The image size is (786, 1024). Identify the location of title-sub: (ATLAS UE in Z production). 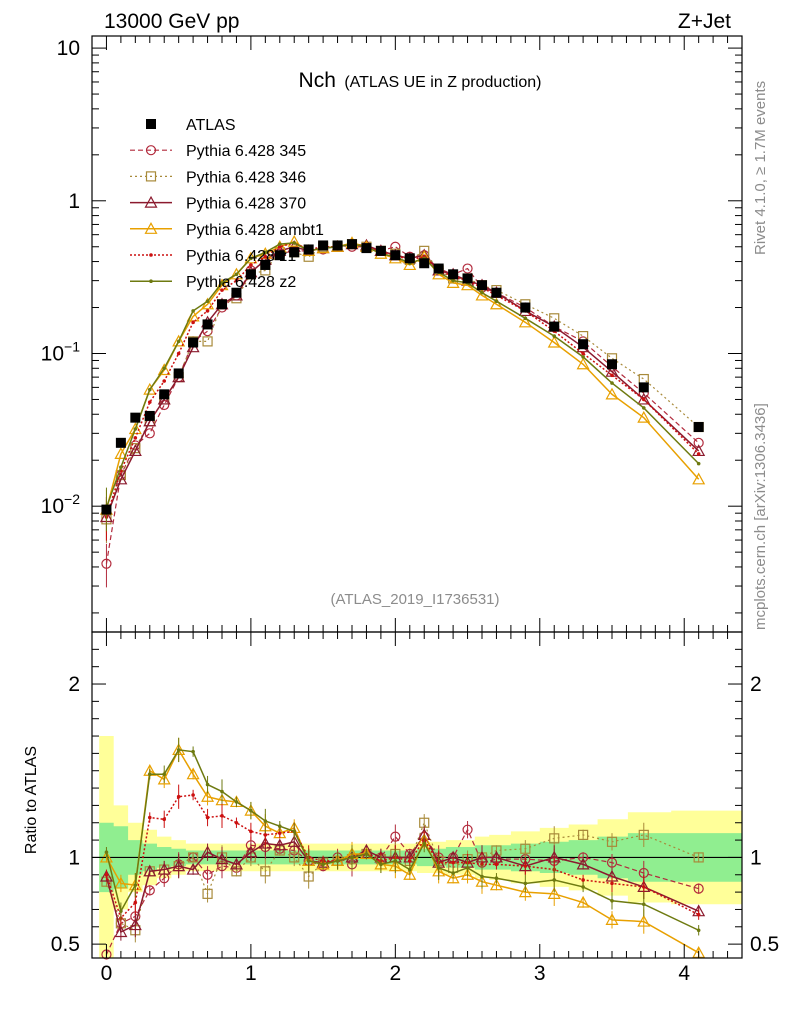
(442, 82).